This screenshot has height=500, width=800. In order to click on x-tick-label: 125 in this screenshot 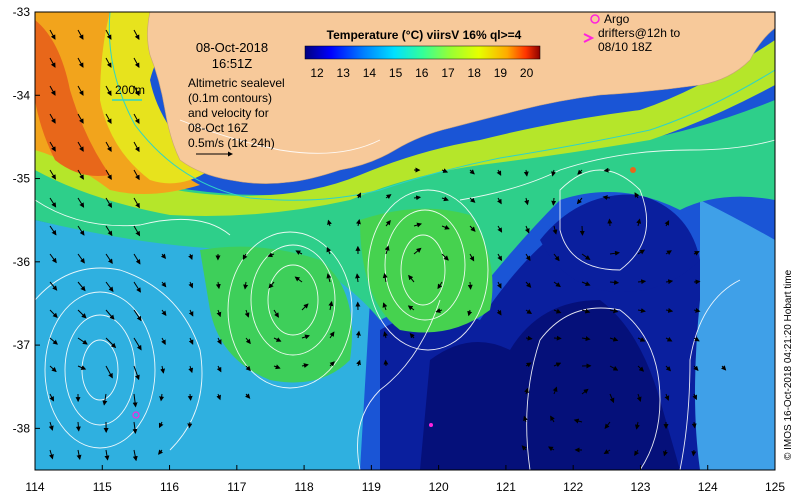, I will do `click(775, 487)`.